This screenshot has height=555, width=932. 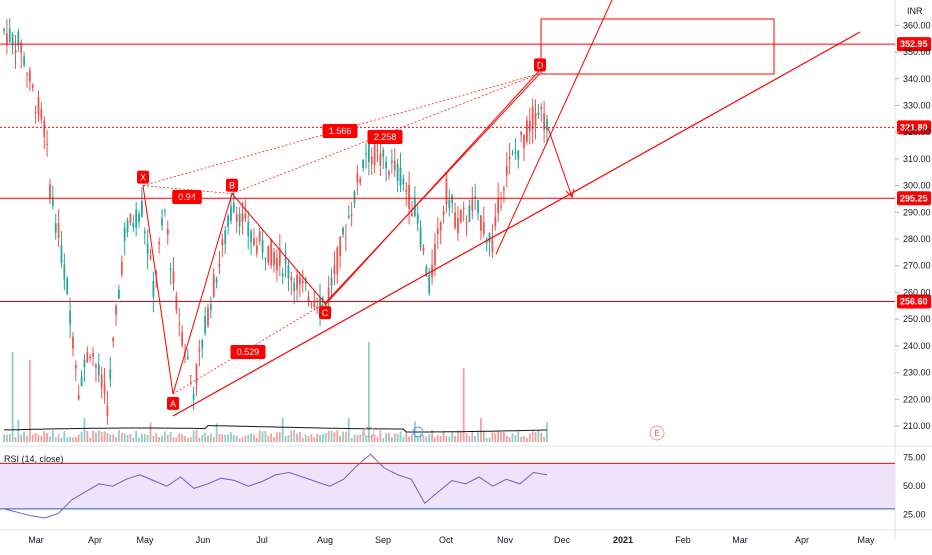 What do you see at coordinates (917, 25) in the screenshot?
I see `y-tick-label: 360.00` at bounding box center [917, 25].